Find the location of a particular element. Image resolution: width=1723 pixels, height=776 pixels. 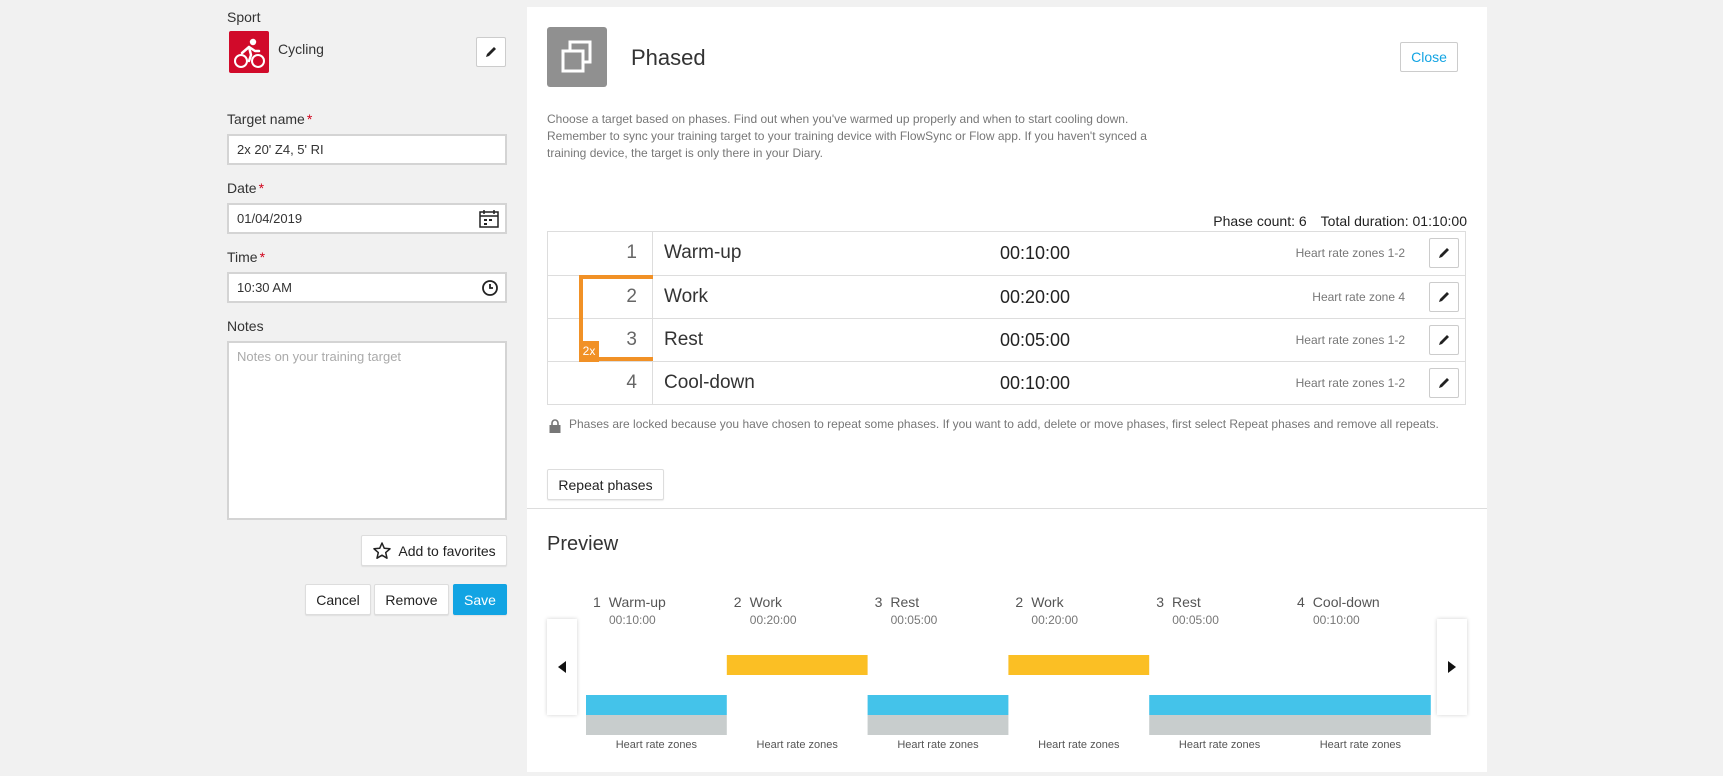

phase-name: Cool-down is located at coordinates (709, 382).